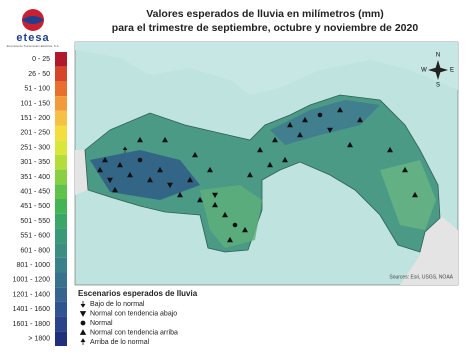  Describe the element at coordinates (35, 221) in the screenshot. I see `legend-label: 501 - 550` at that location.